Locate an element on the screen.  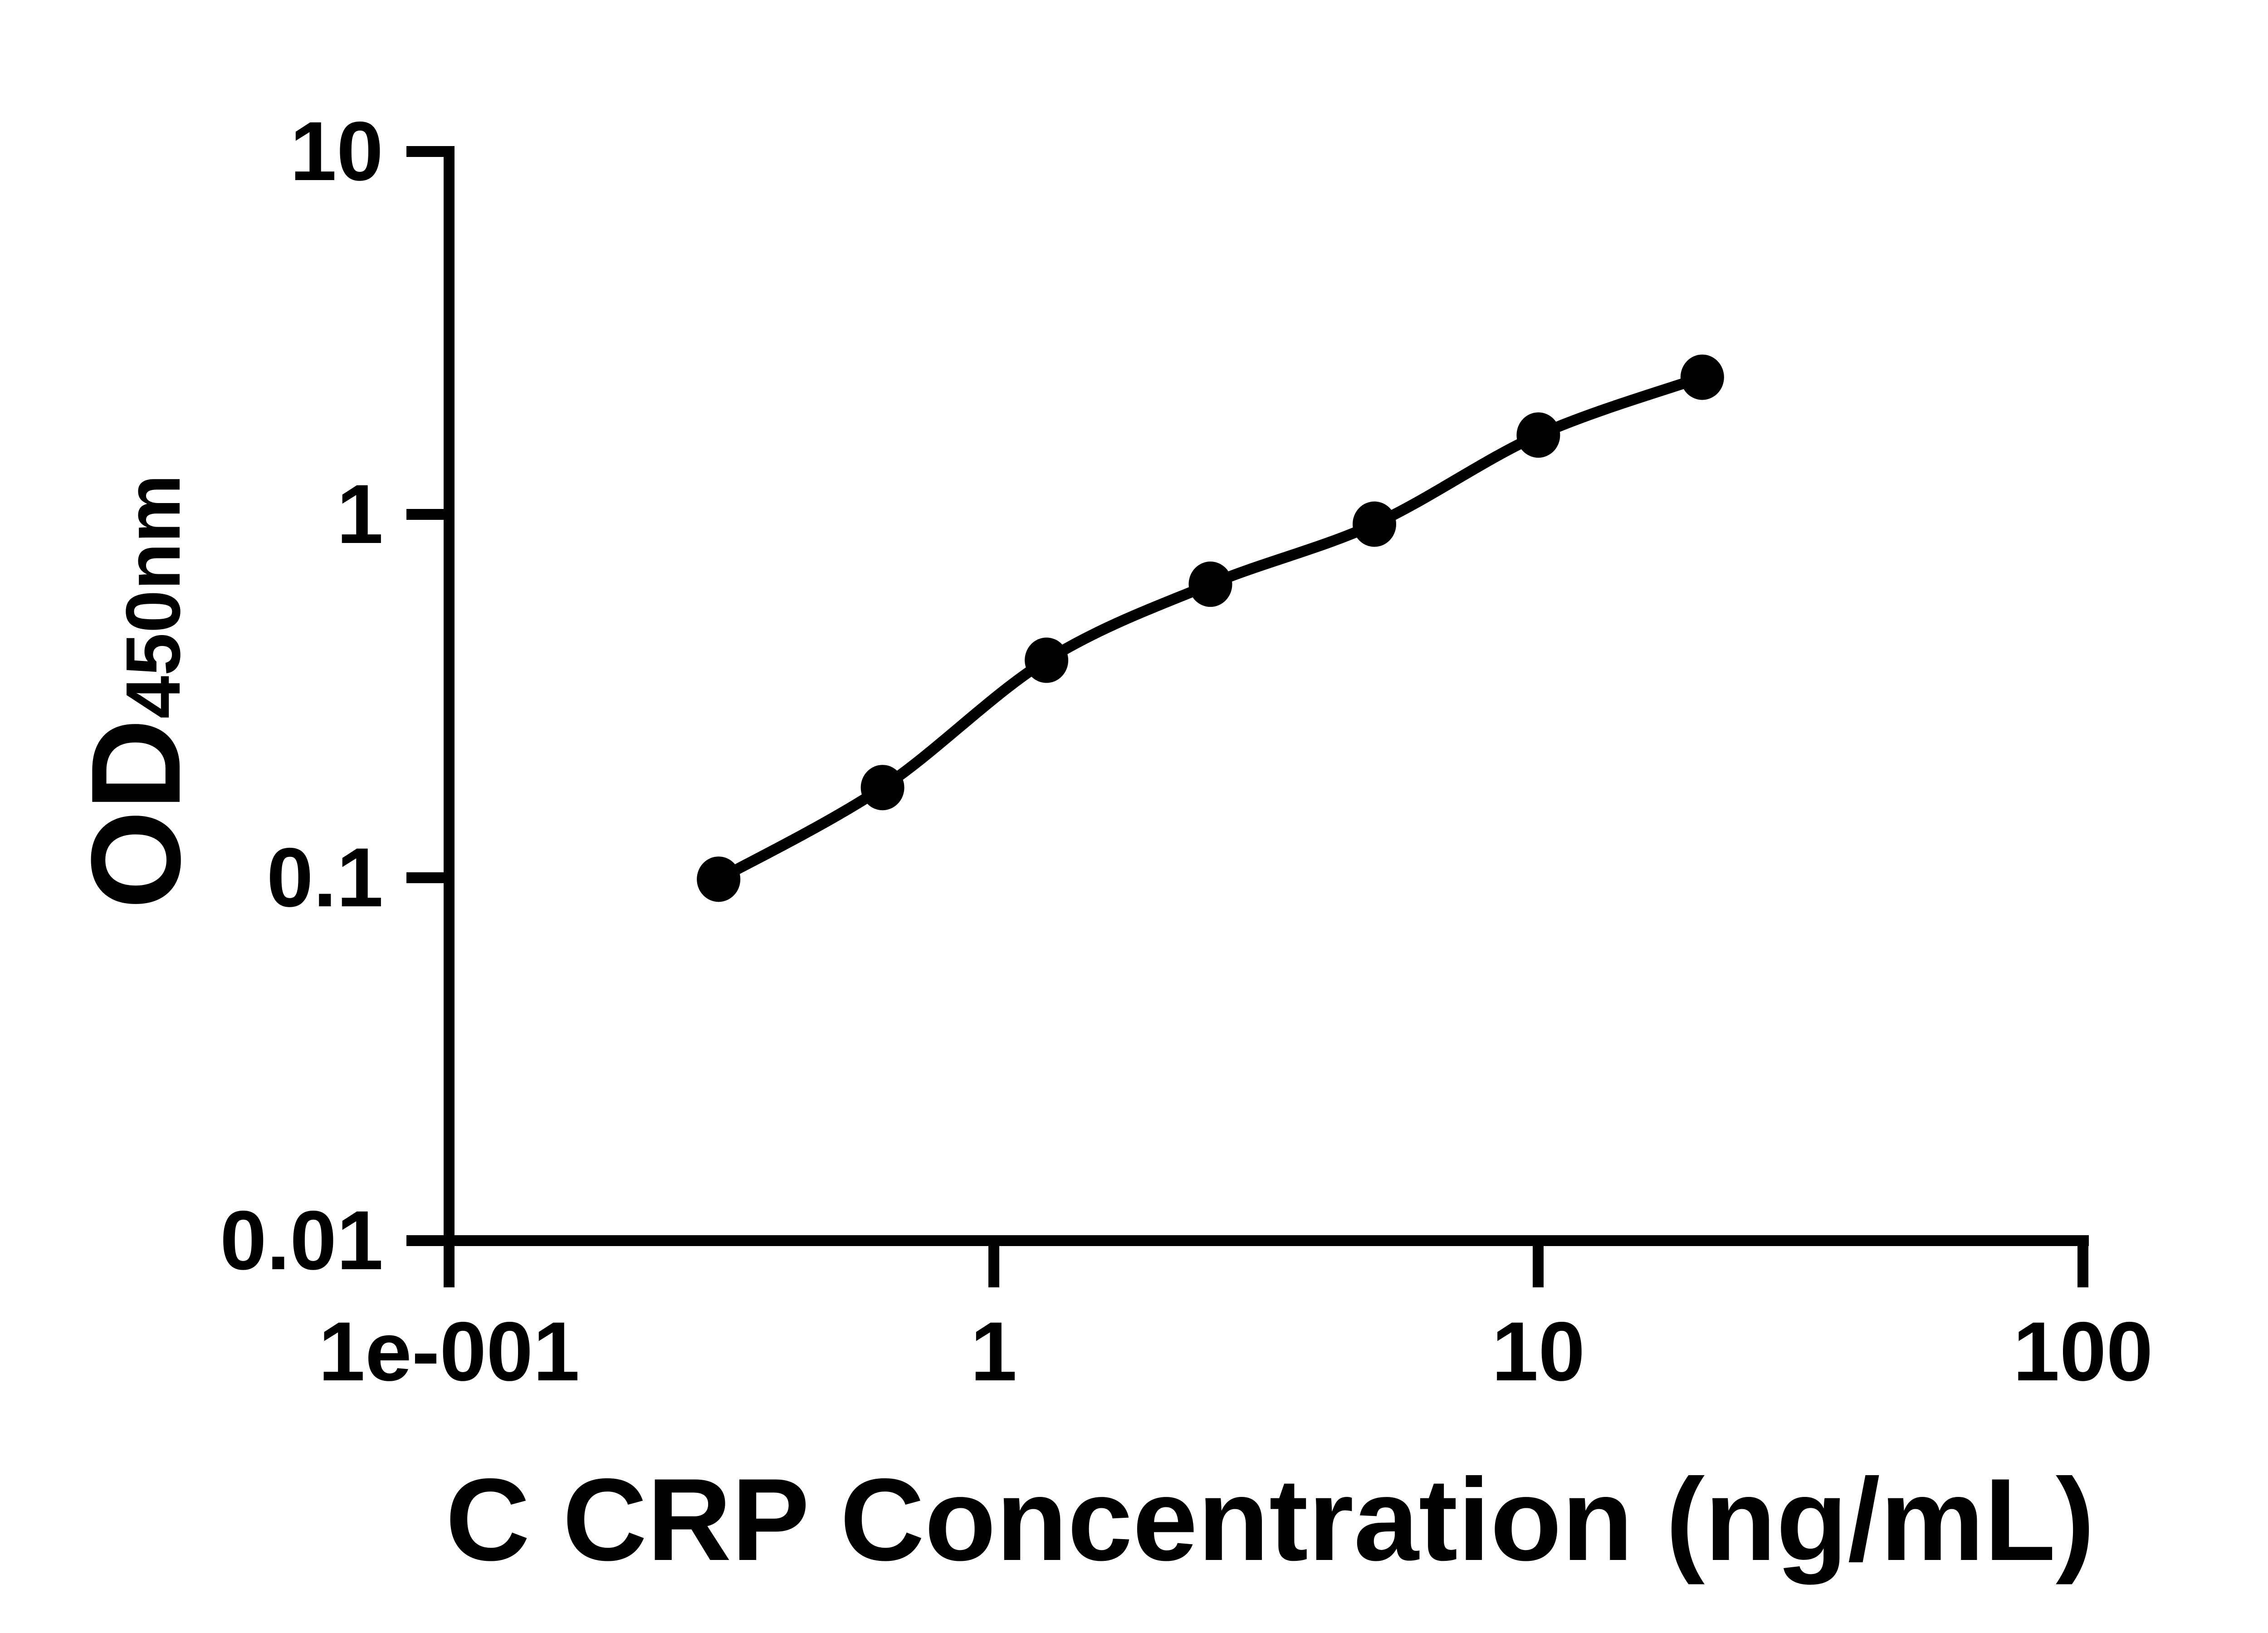
y-tick-0.01 is located at coordinates (425, 1240).